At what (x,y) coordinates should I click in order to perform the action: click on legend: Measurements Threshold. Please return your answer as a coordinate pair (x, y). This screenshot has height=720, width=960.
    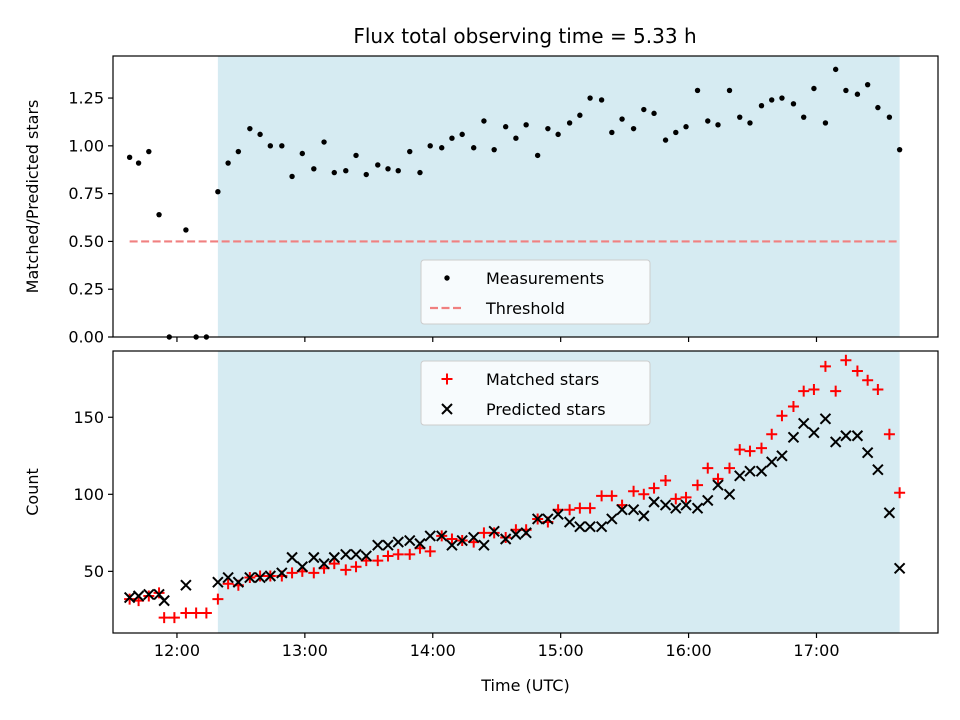
    Looking at the image, I should click on (535, 292).